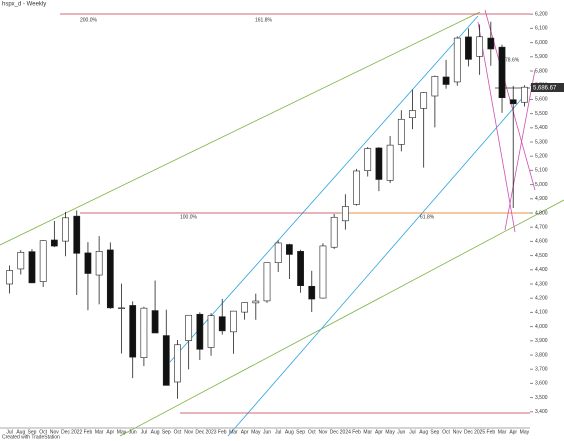 The height and width of the screenshot is (441, 564). I want to click on y-tick-label: 5,200, so click(541, 157).